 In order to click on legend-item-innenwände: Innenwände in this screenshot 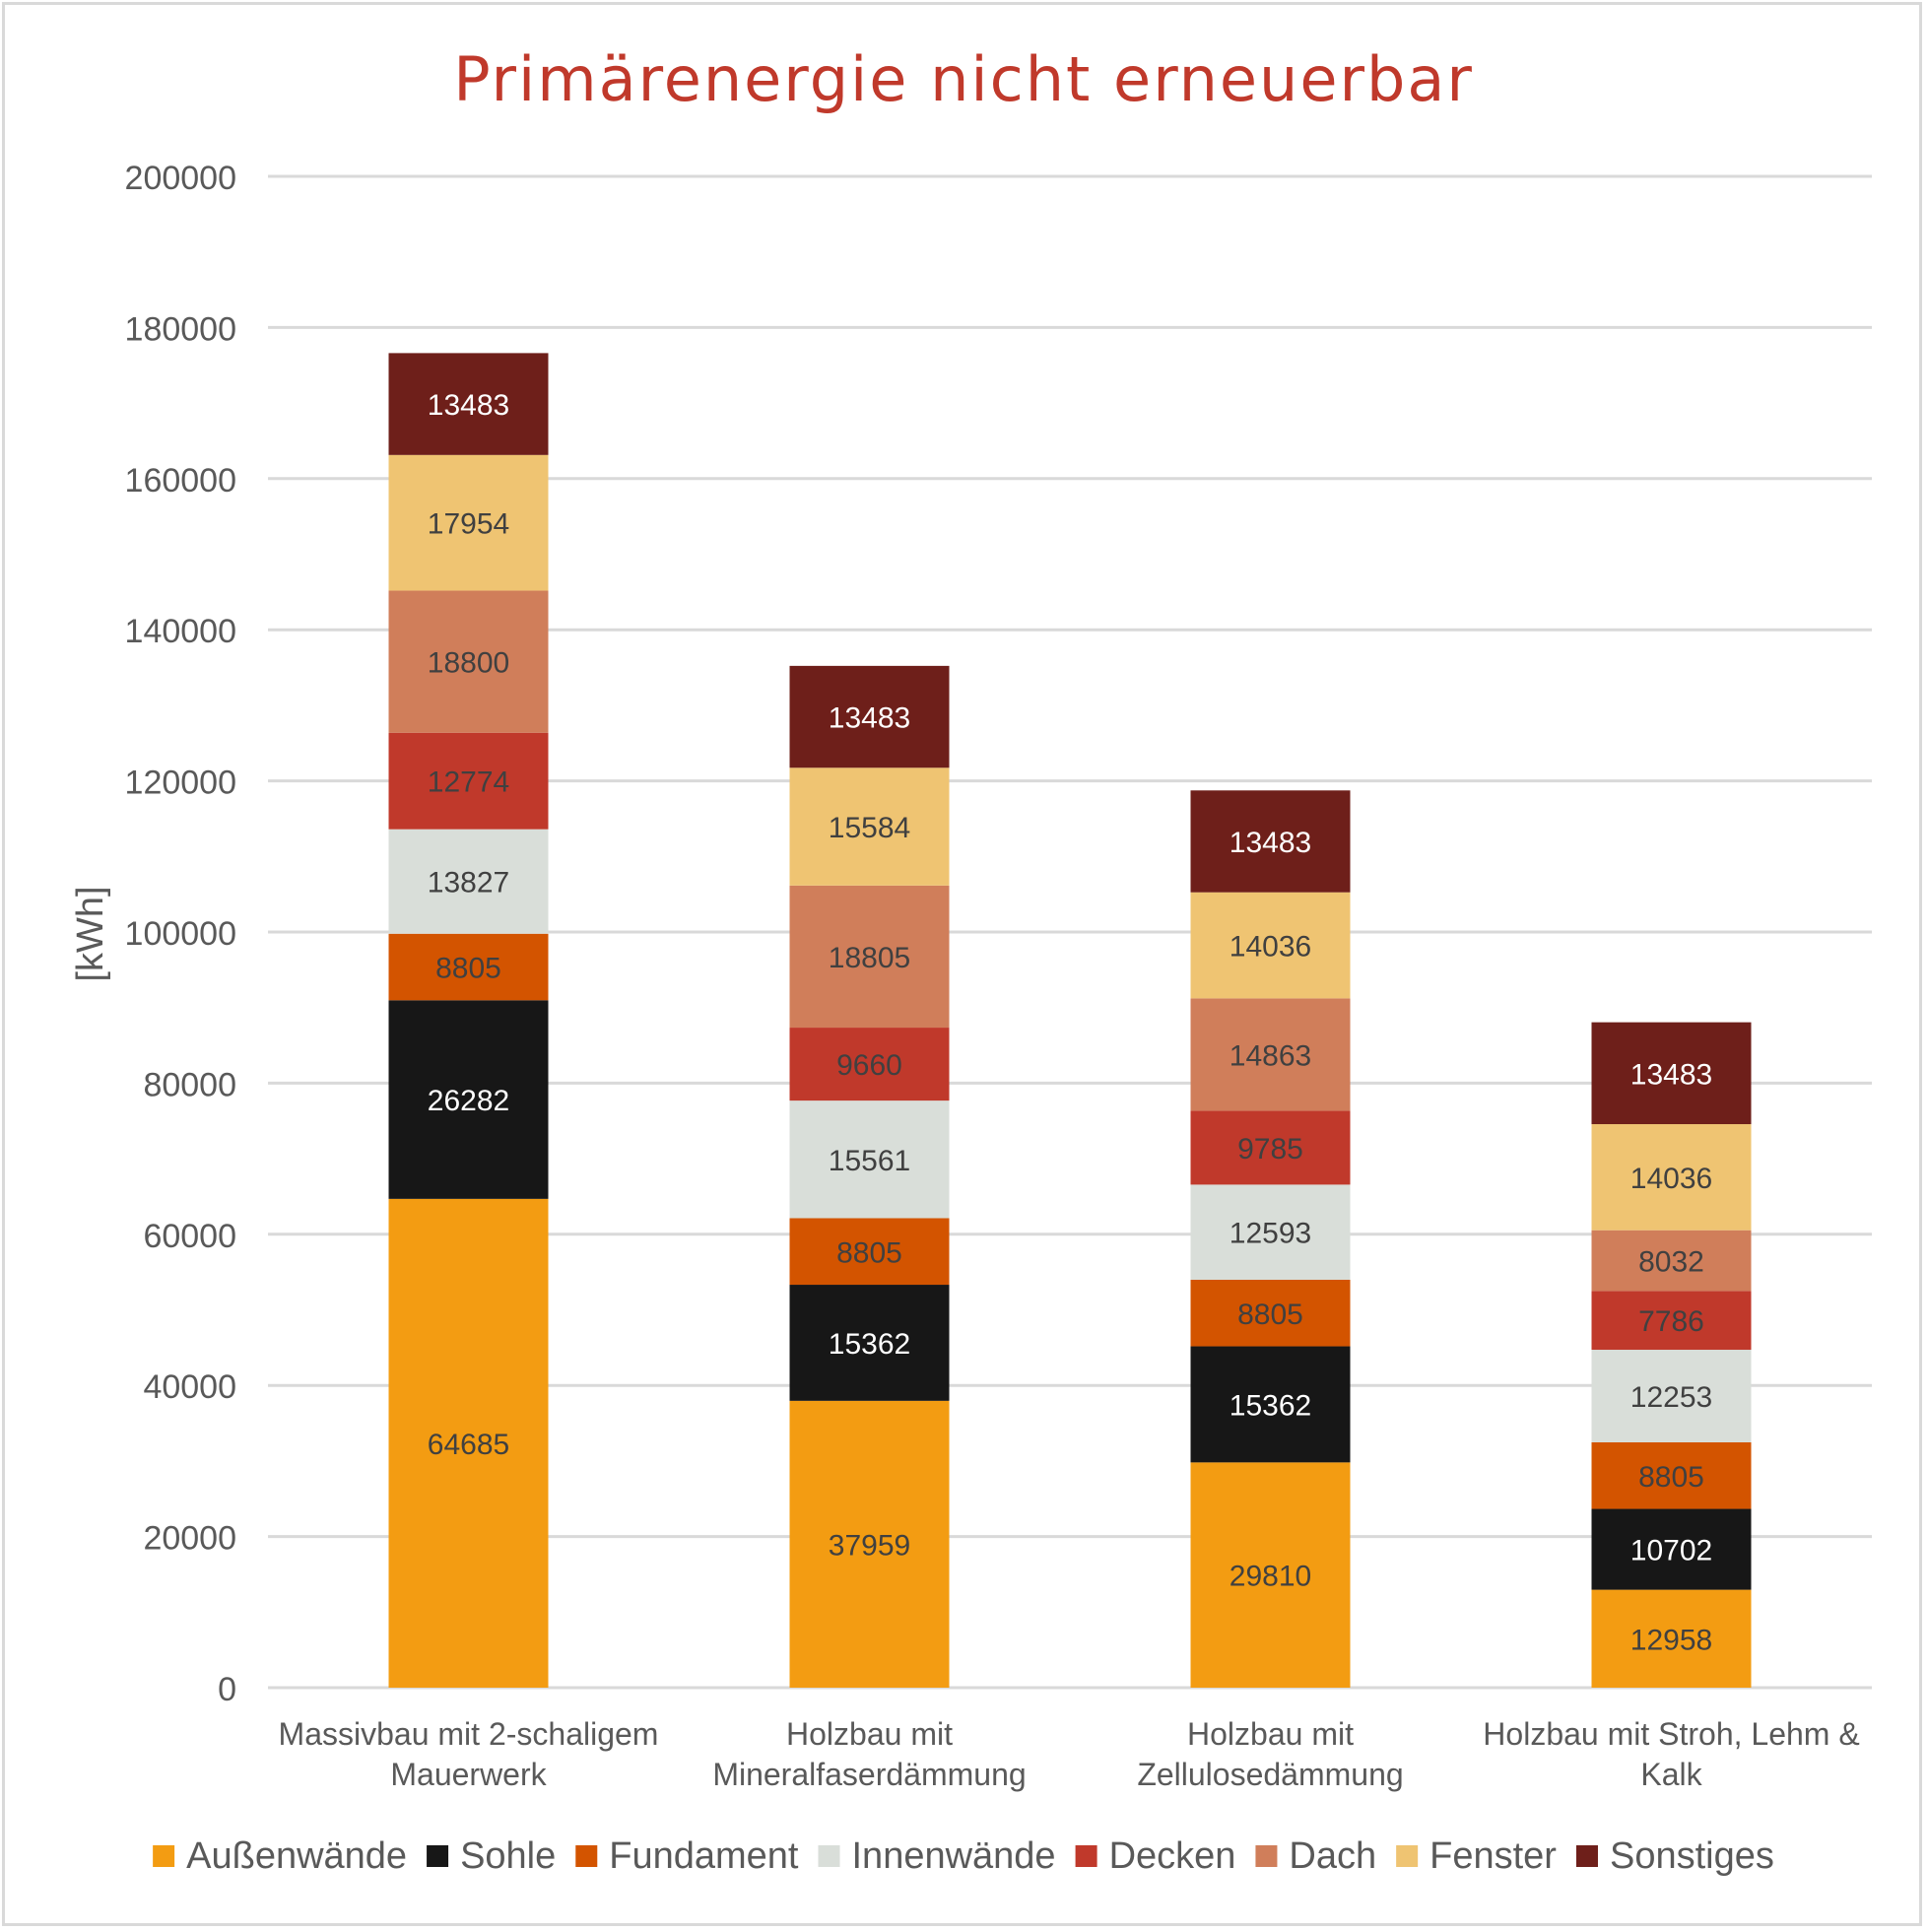, I will do `click(937, 1856)`.